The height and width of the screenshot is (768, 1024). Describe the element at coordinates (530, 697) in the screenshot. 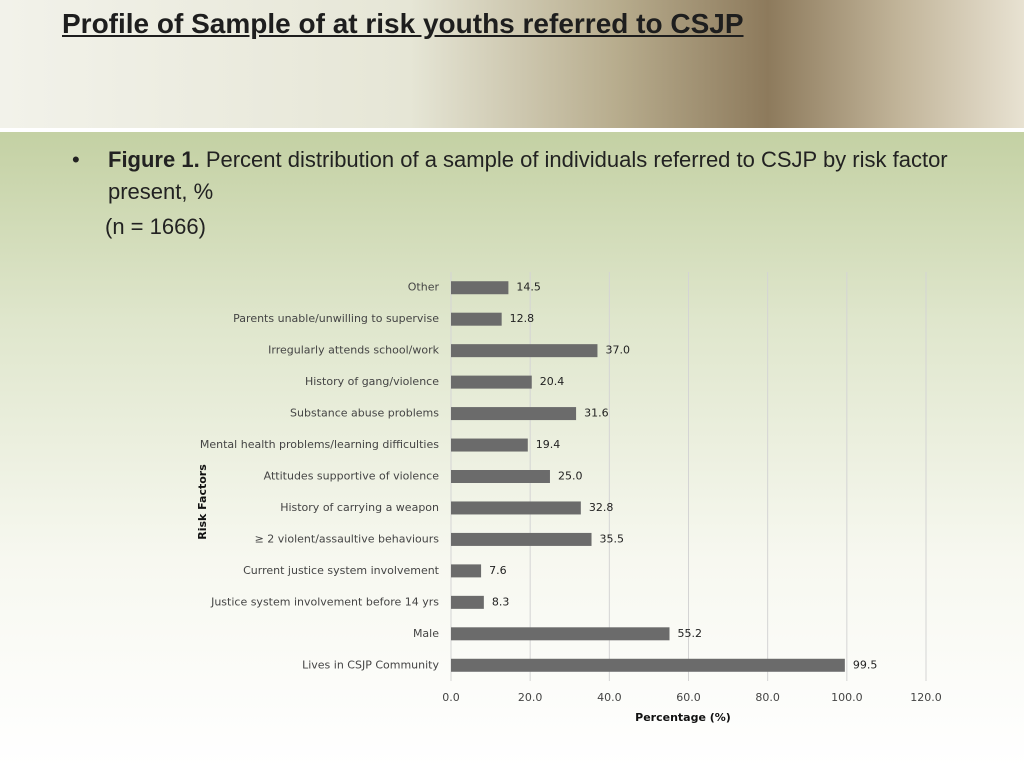

I see `x-tick-label: 20.0` at that location.